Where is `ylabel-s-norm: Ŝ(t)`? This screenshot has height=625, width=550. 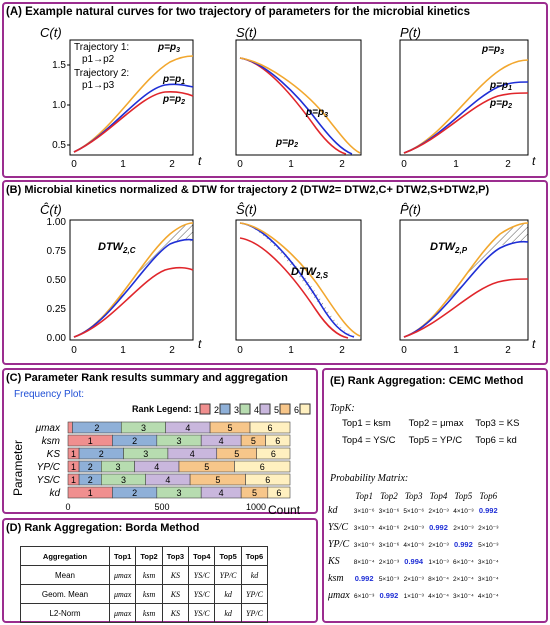
ylabel-s-norm: Ŝ(t) is located at coordinates (246, 209).